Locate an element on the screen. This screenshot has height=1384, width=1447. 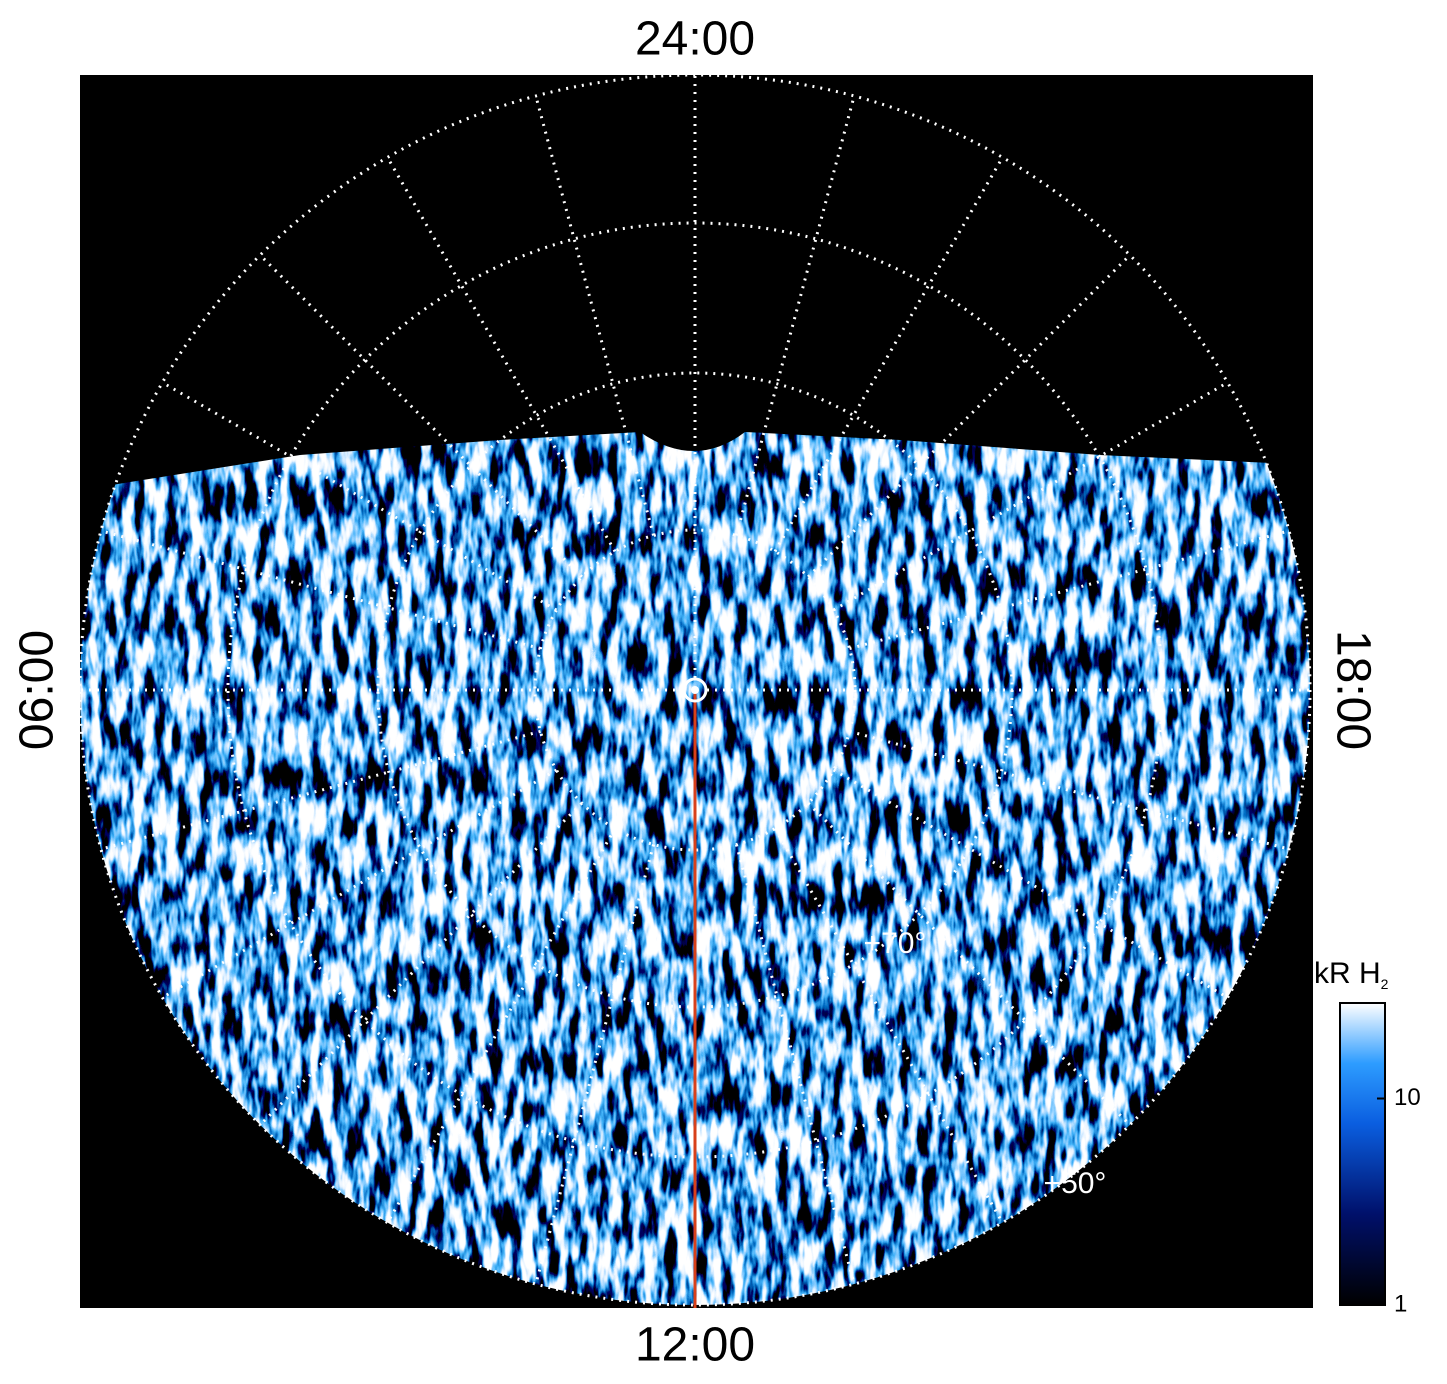
colorbar-axis: 1 10 is located at coordinates (1399, 1200).